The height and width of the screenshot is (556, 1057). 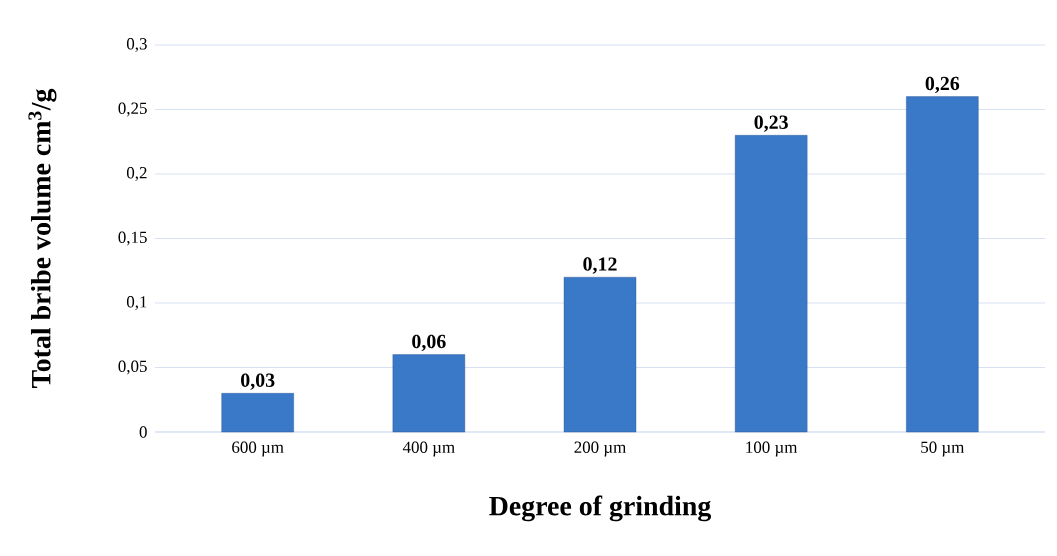 I want to click on x-tick-label: 200 µm, so click(x=600, y=449).